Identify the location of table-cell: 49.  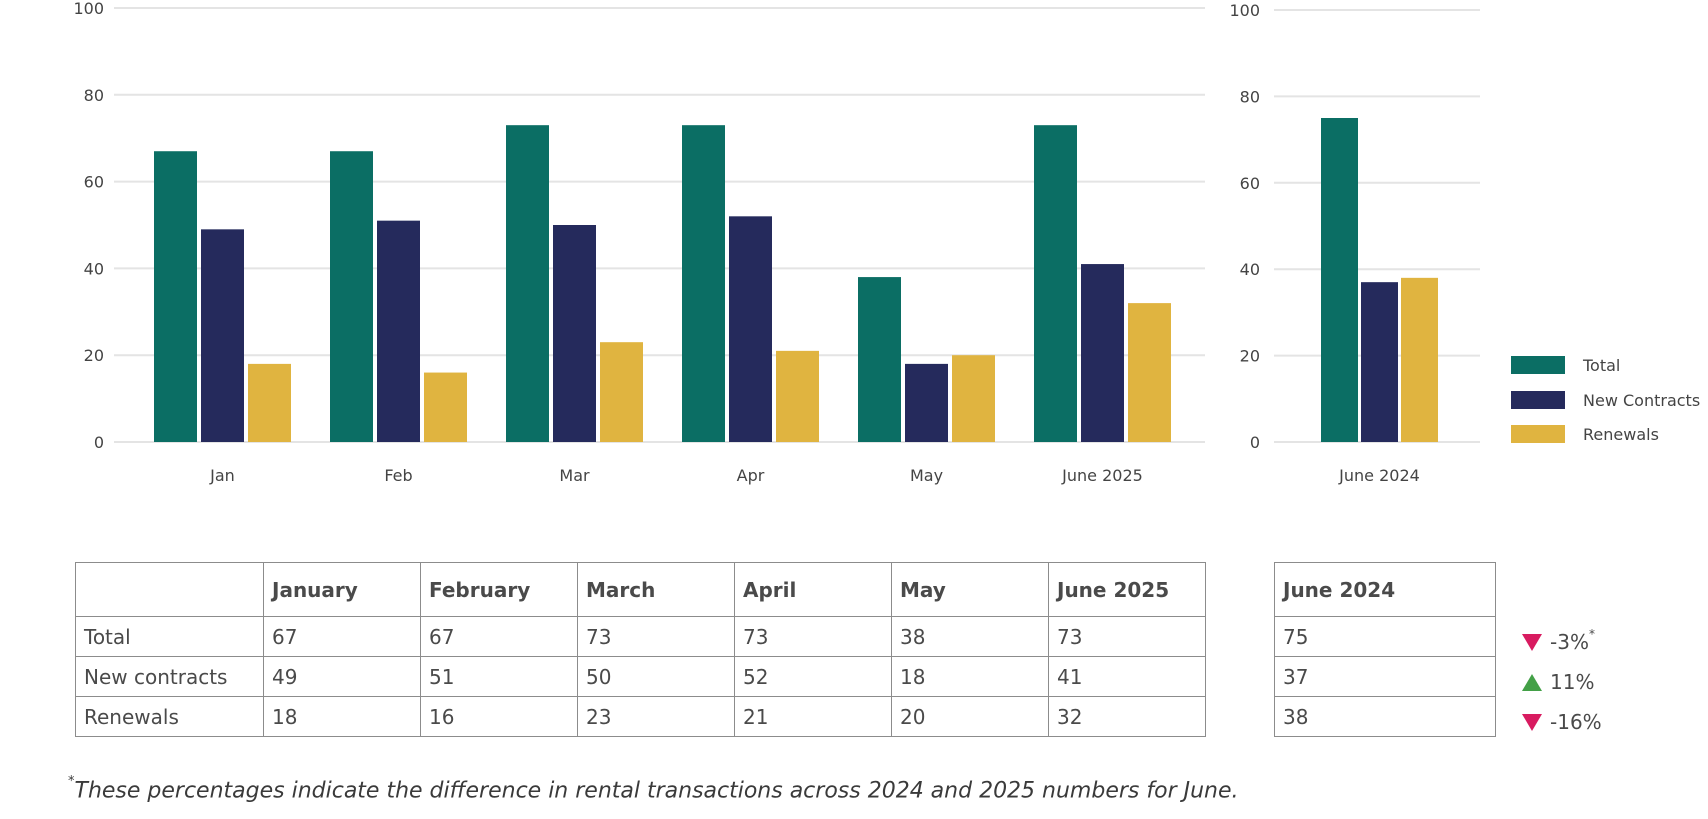
(342, 676).